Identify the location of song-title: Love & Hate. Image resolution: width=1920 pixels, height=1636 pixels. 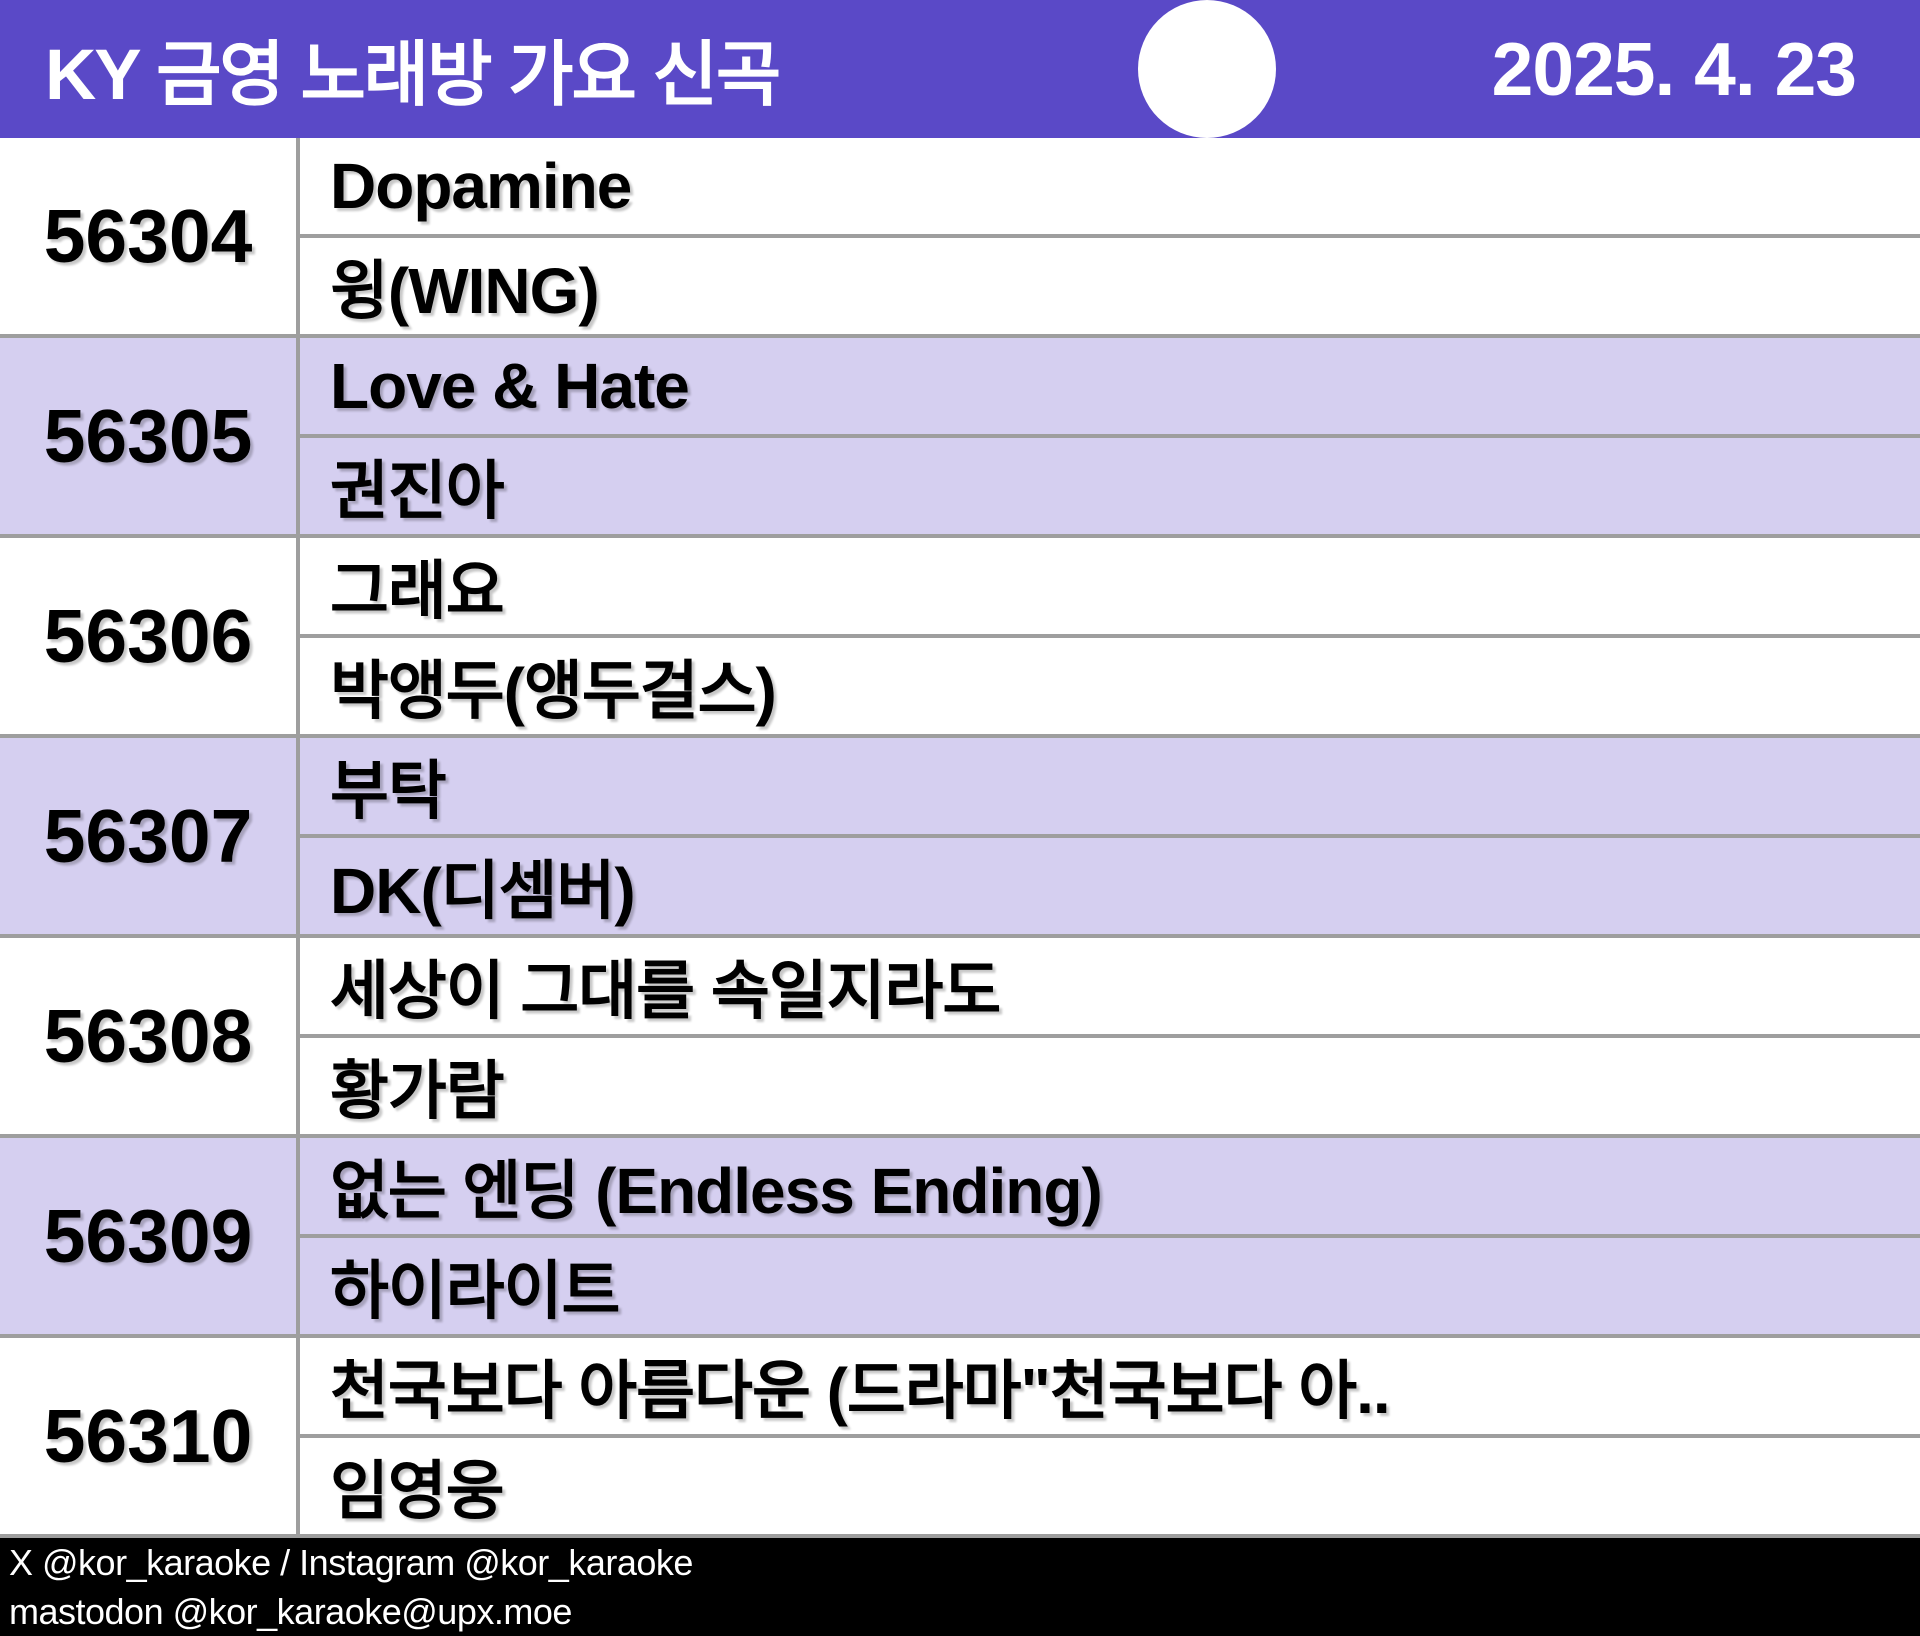
(1110, 388).